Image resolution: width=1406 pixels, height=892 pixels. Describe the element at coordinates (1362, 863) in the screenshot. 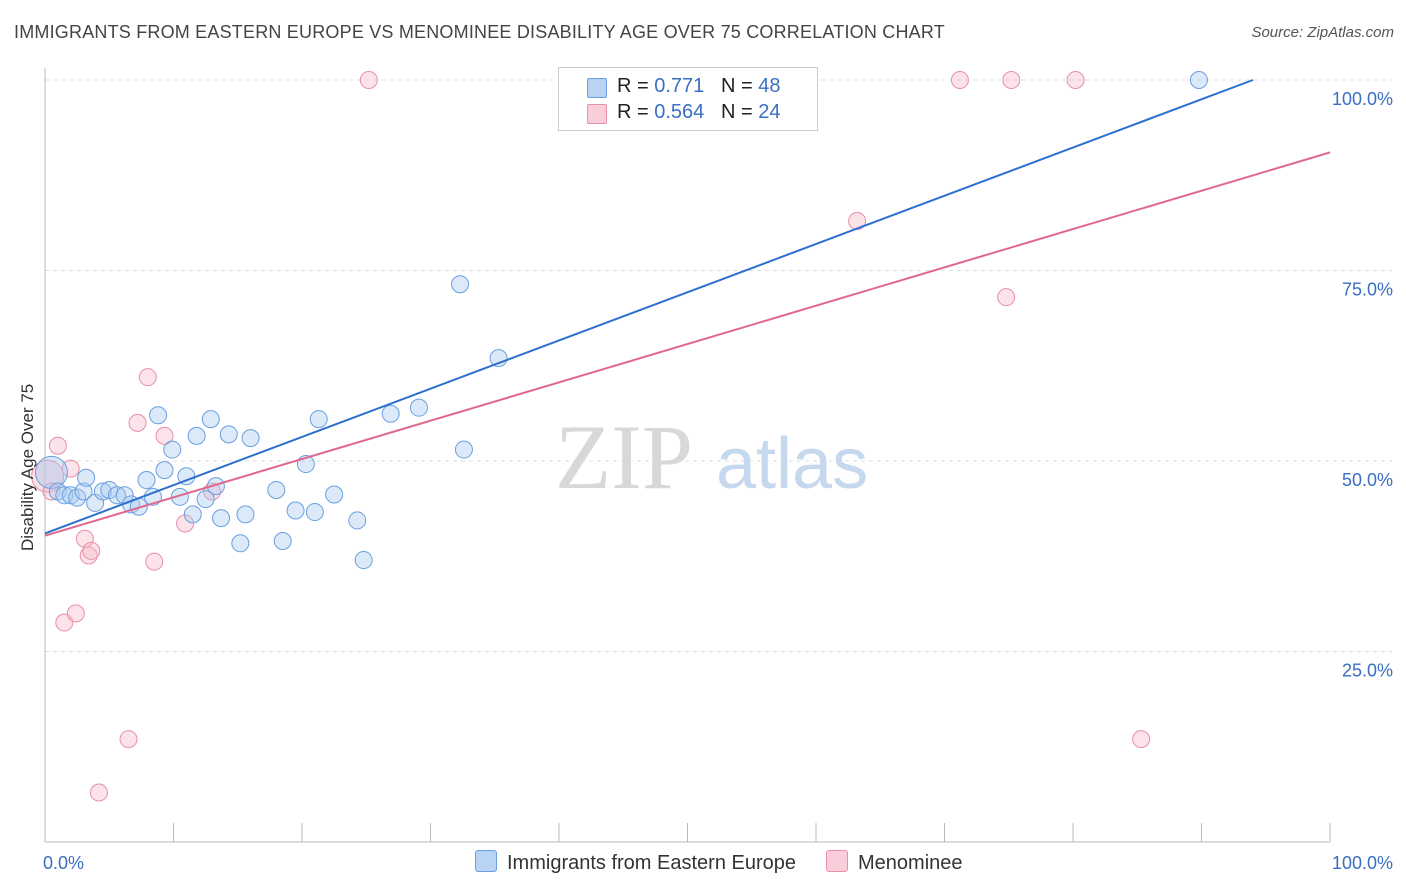

I see `x-tick-label: 100.0%` at that location.